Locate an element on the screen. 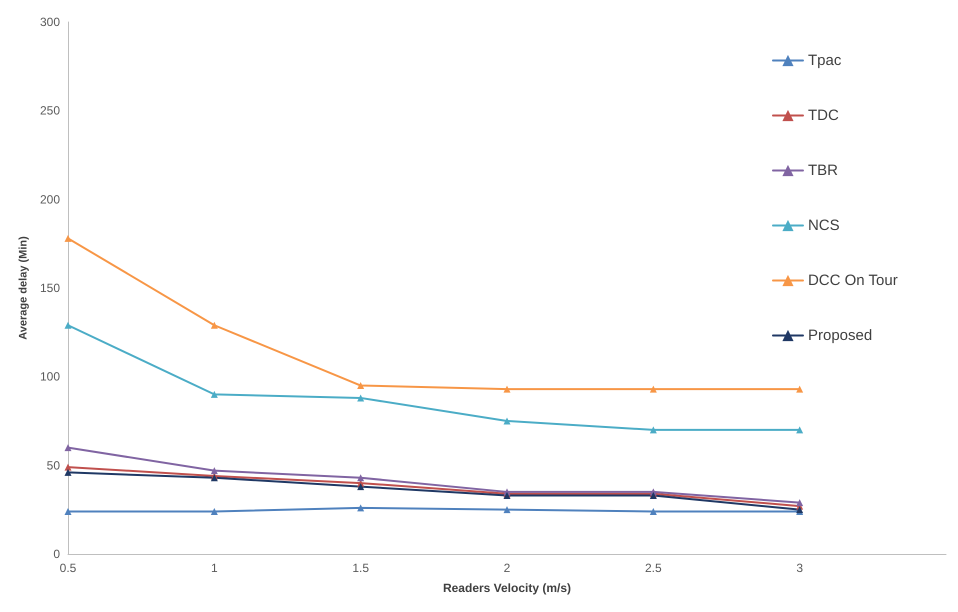 This screenshot has width=958, height=612. x-tick-label: 2.5 is located at coordinates (653, 568).